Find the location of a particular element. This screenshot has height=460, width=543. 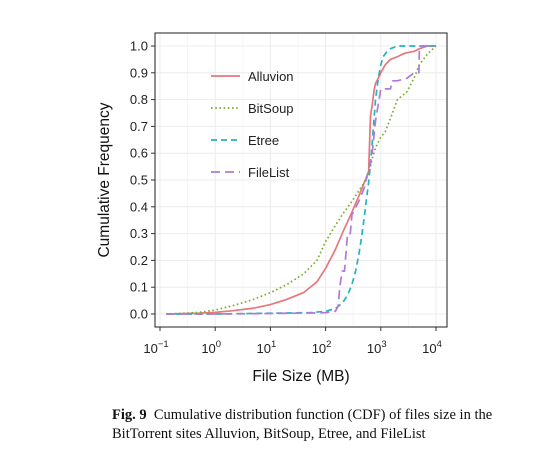

y-tick-label: 0.0 is located at coordinates (139, 314).